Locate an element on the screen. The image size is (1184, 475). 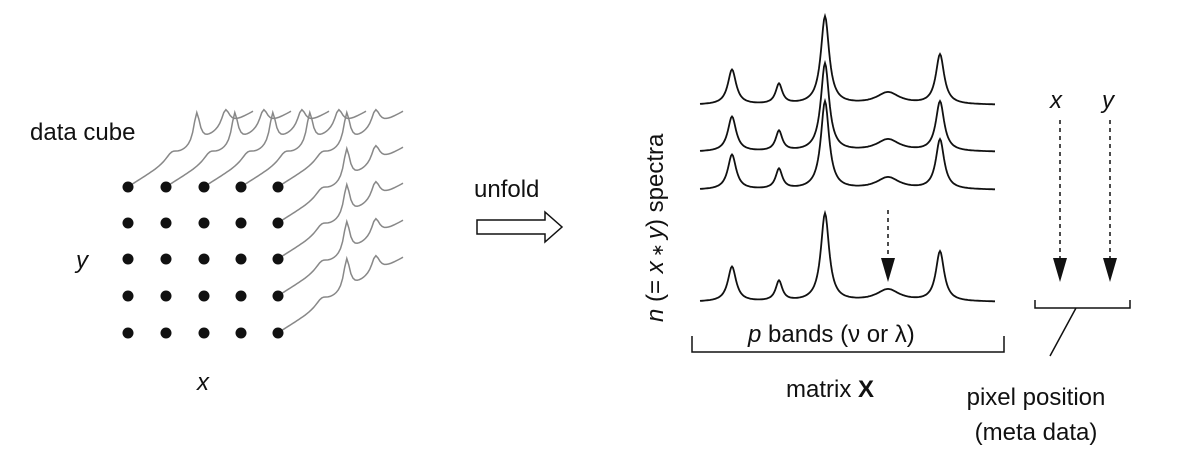
meta-caption: pixel position is located at coordinates (1036, 397).